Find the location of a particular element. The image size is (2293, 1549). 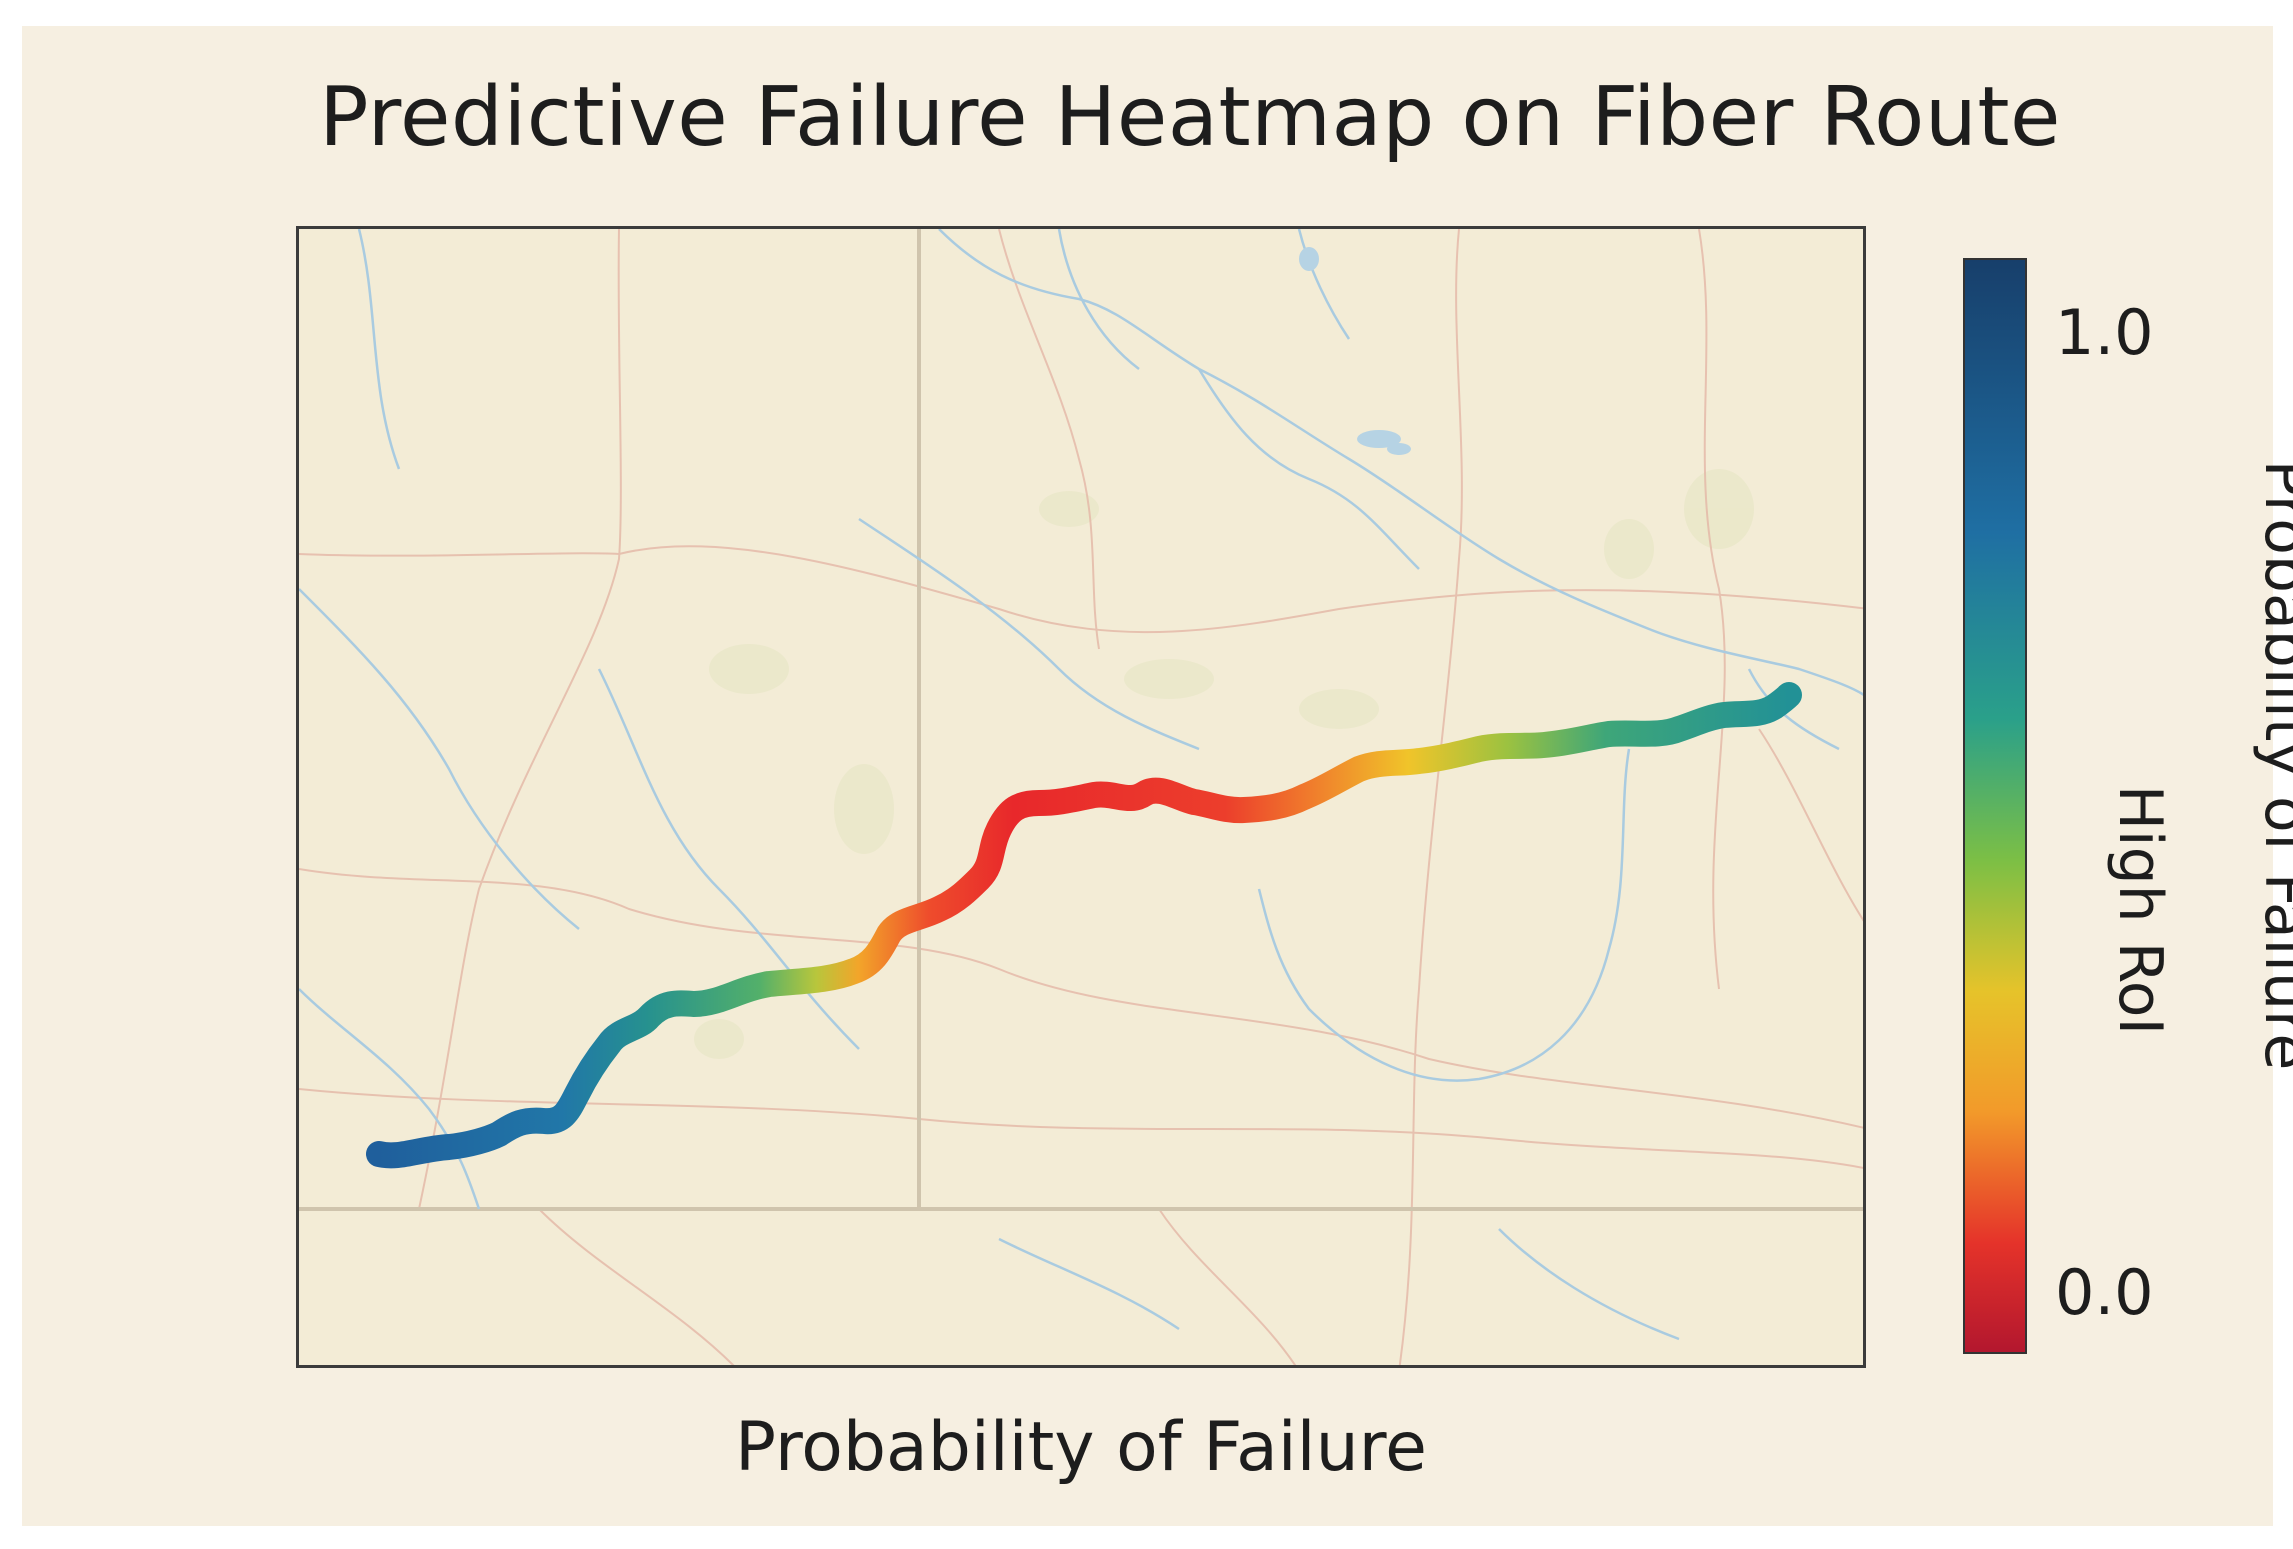

colorbar is located at coordinates (1995, 806).